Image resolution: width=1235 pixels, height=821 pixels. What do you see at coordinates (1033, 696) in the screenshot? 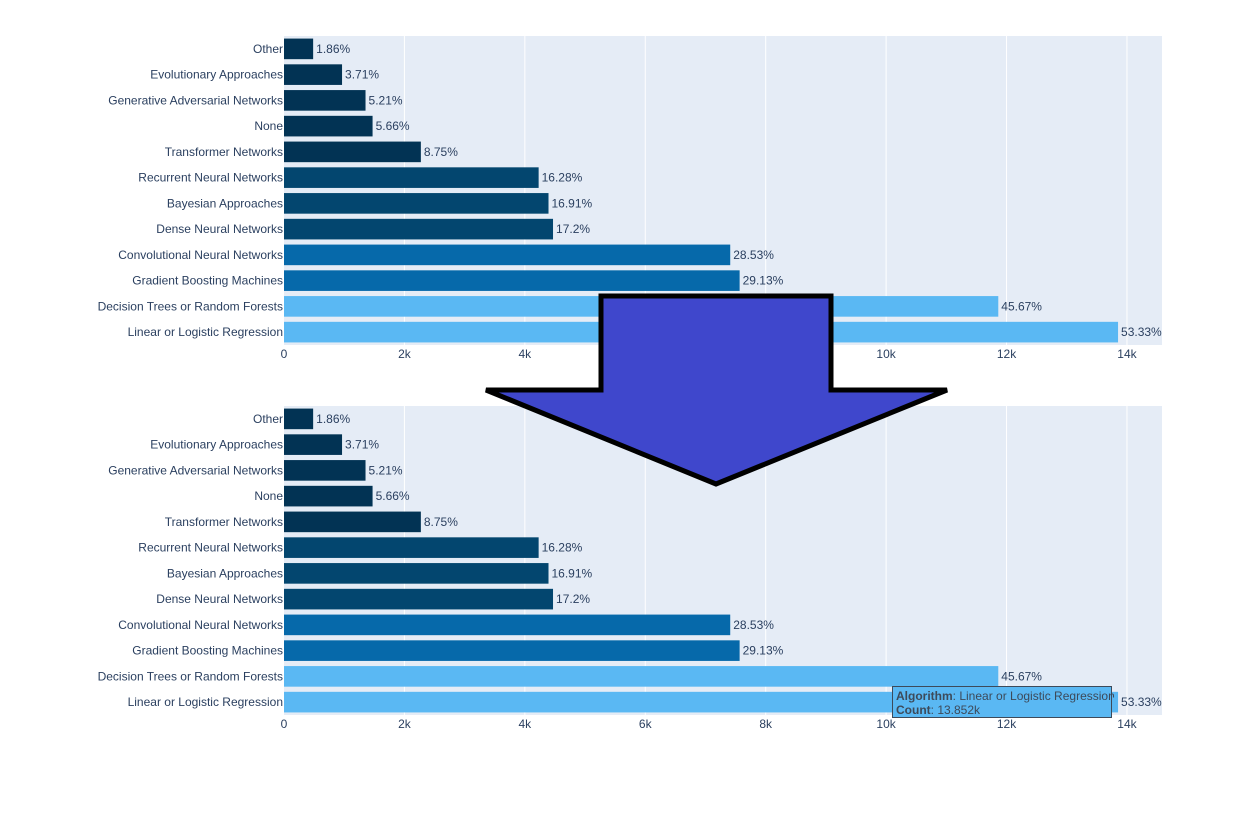
I see `tooltip-algorithm-value: : Linear or Logistic Regression` at bounding box center [1033, 696].